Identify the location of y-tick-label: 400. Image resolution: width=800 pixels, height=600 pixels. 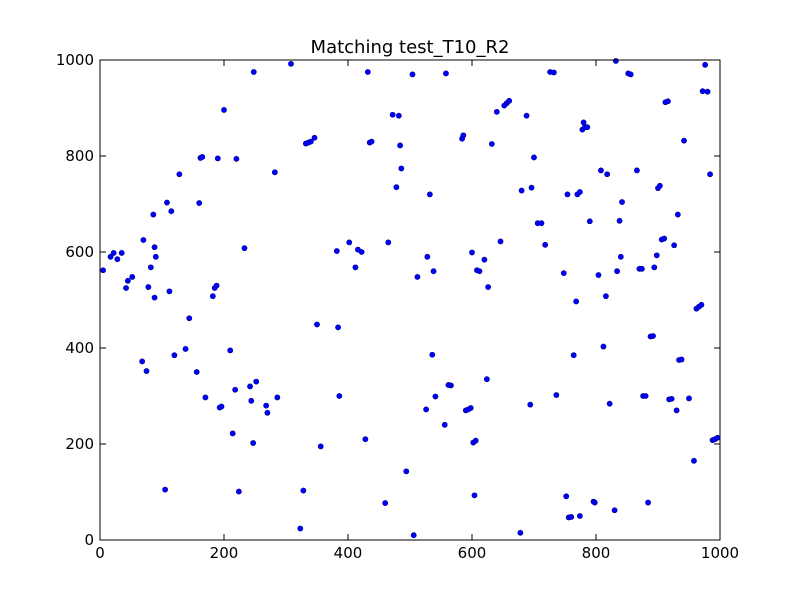
(79, 348).